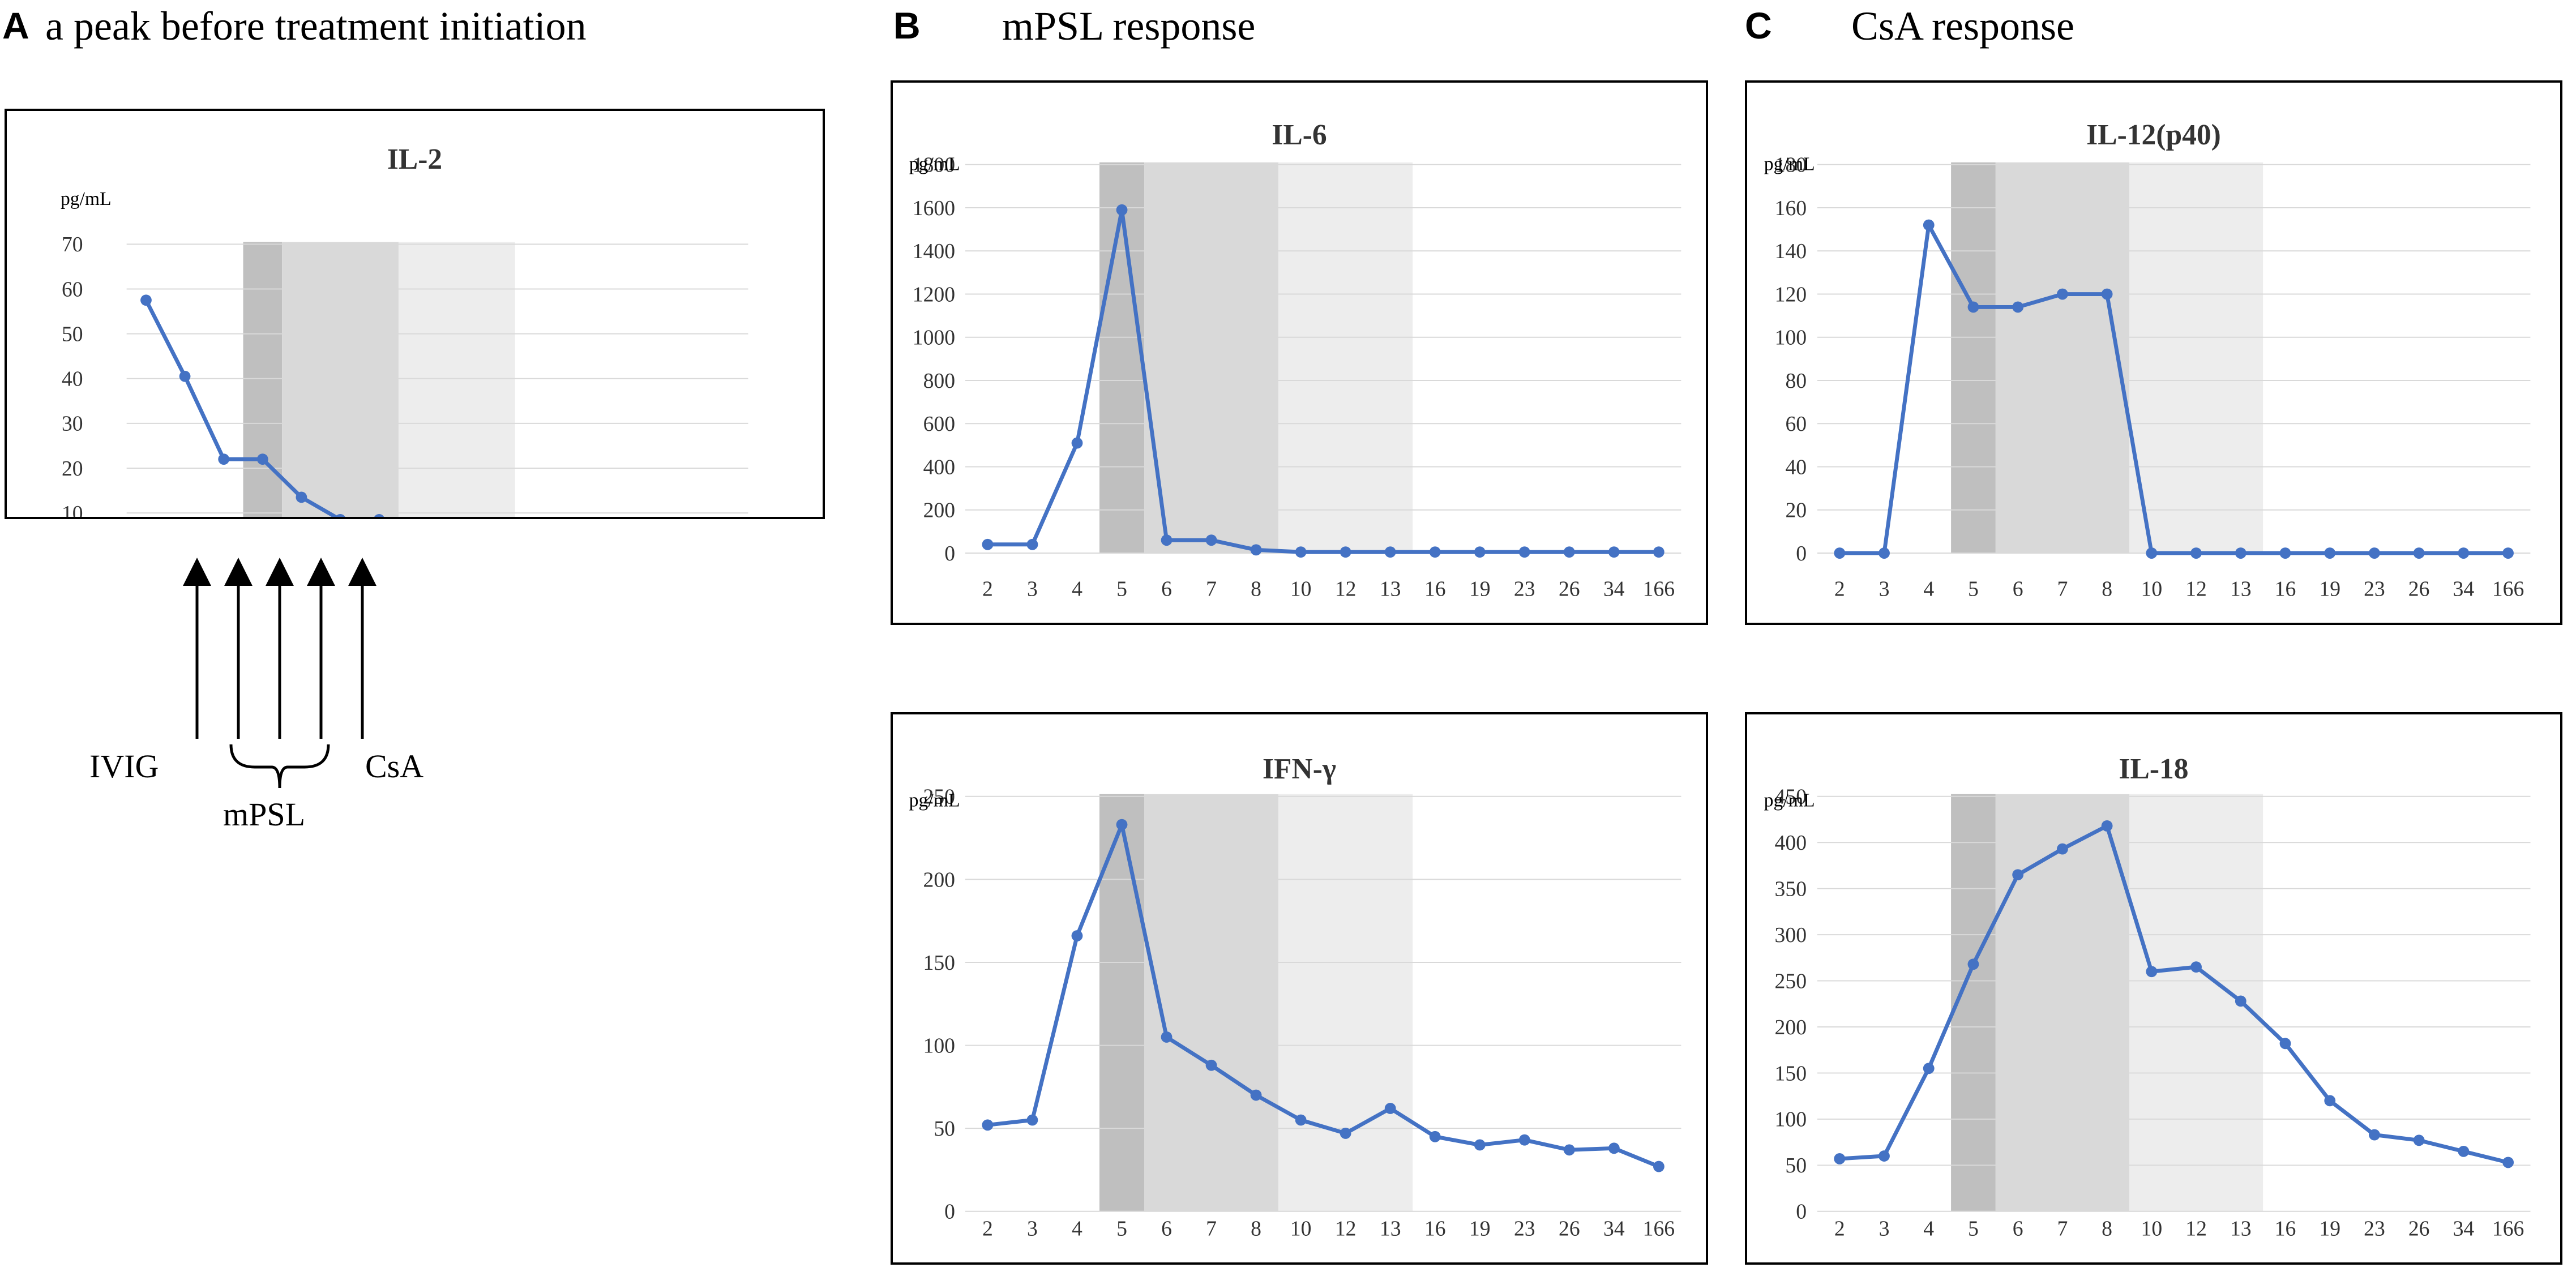 The image size is (2576, 1276). I want to click on y-tick-label: 80, so click(1796, 381).